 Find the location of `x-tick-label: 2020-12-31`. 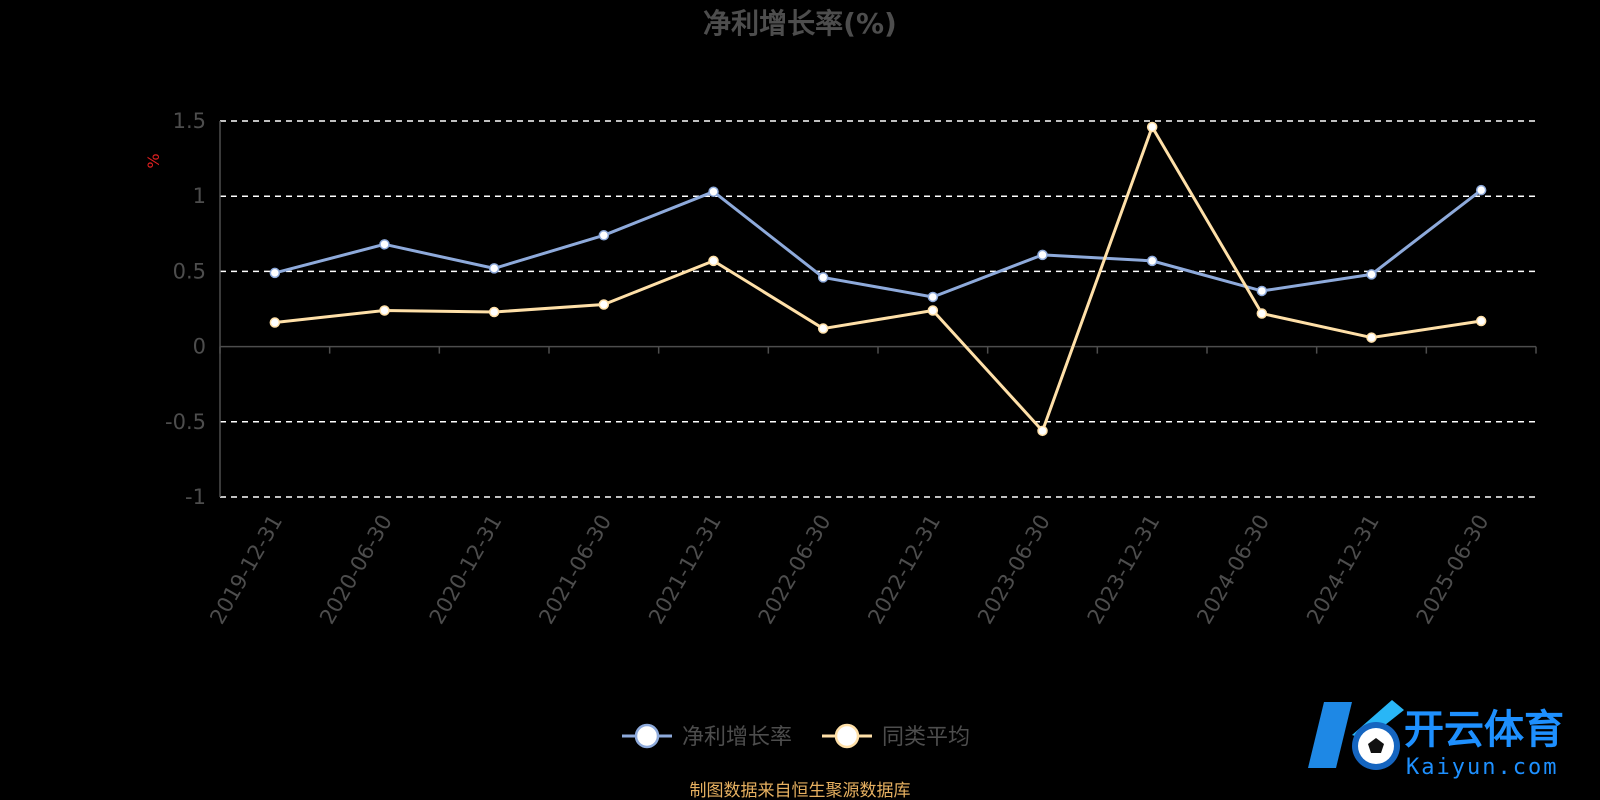

x-tick-label: 2020-12-31 is located at coordinates (466, 569).